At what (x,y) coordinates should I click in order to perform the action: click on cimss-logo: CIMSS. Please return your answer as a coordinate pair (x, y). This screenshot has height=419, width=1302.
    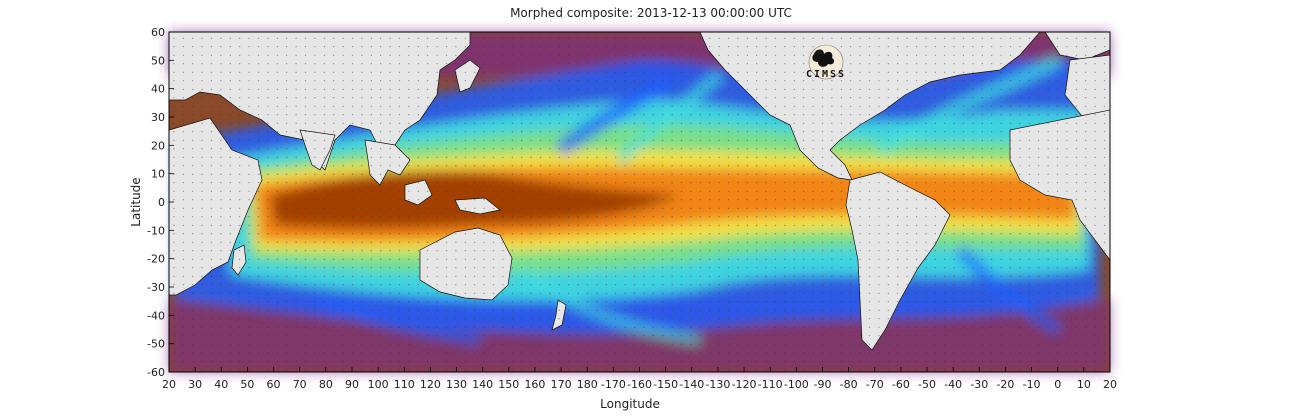
    Looking at the image, I should click on (826, 64).